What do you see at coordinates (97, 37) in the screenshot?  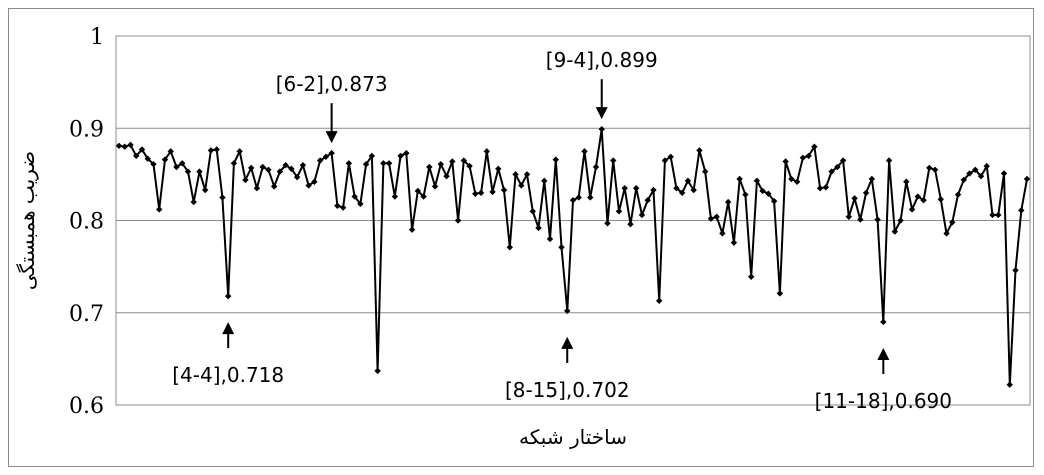 I see `y-tick-label: 1` at bounding box center [97, 37].